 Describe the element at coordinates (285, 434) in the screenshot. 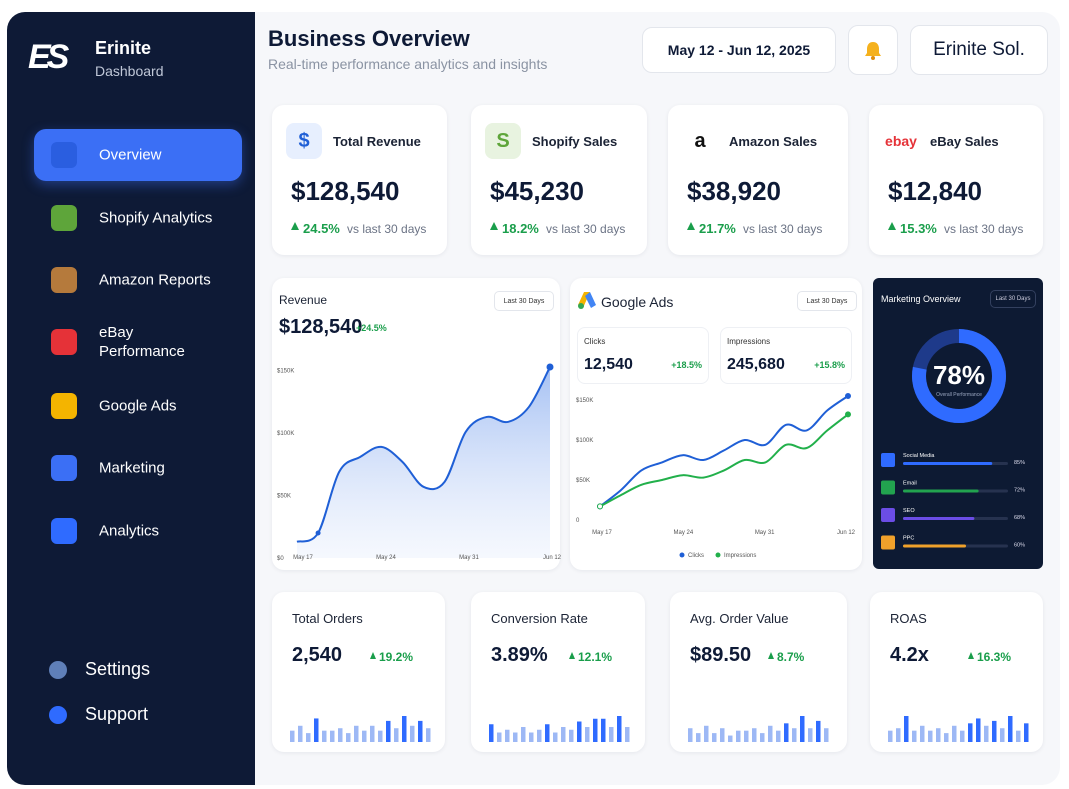

I see `y-tick-label: $100K` at that location.